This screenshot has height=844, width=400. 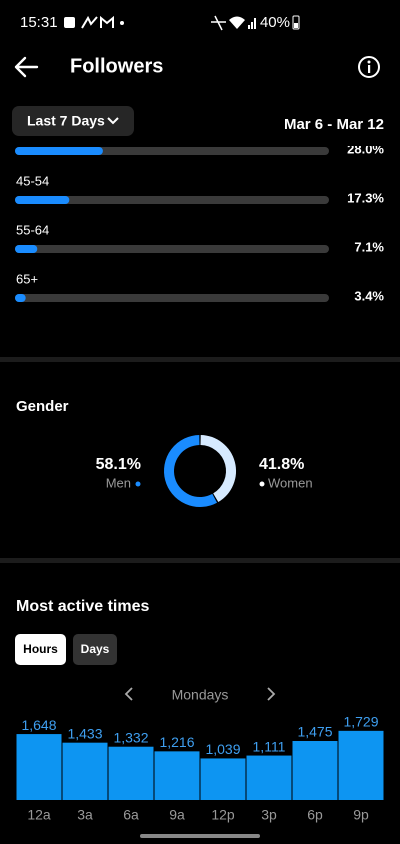 What do you see at coordinates (26, 67) in the screenshot?
I see `back-button` at bounding box center [26, 67].